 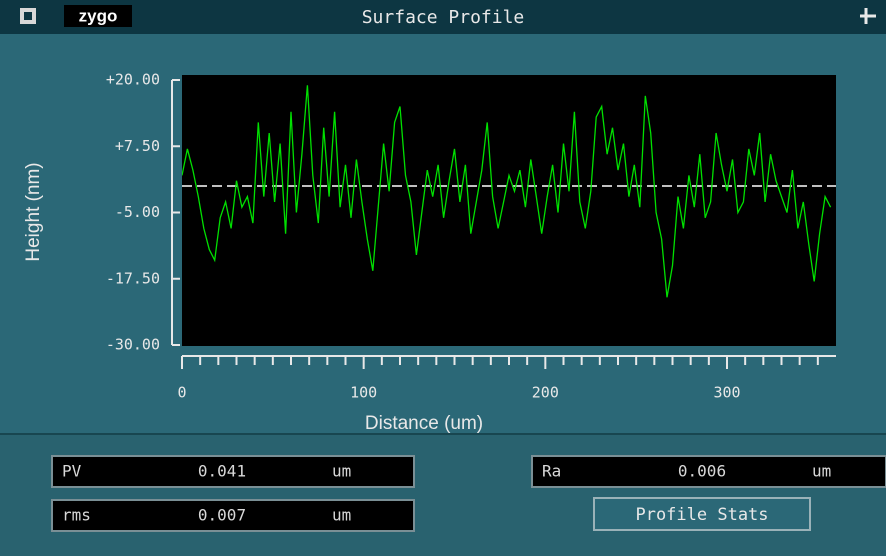 I want to click on stat-value: 0.041, so click(x=222, y=471).